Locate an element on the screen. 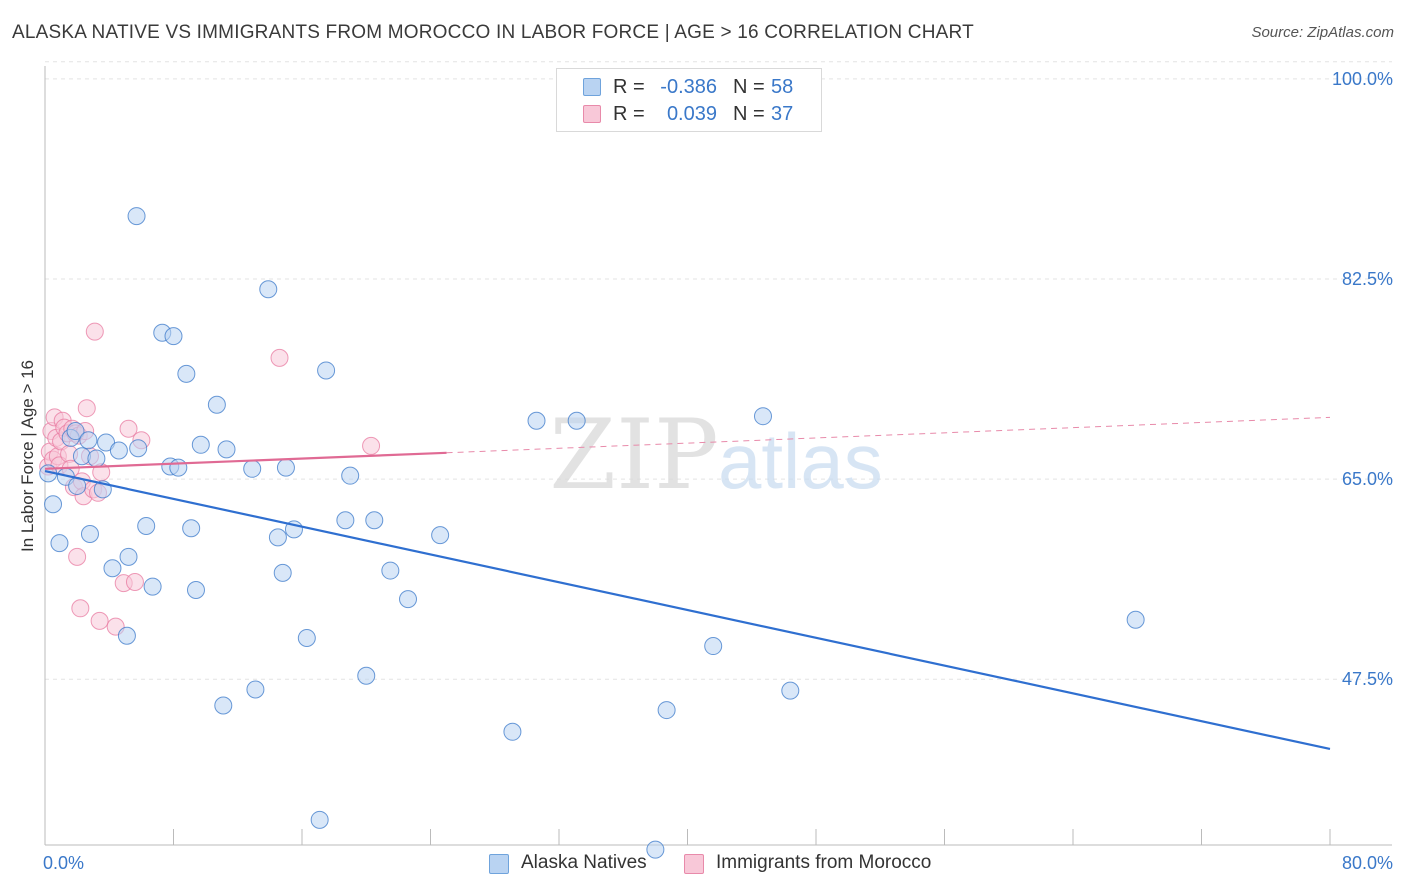 The height and width of the screenshot is (892, 1406). stats-swatch-alaska is located at coordinates (592, 87).